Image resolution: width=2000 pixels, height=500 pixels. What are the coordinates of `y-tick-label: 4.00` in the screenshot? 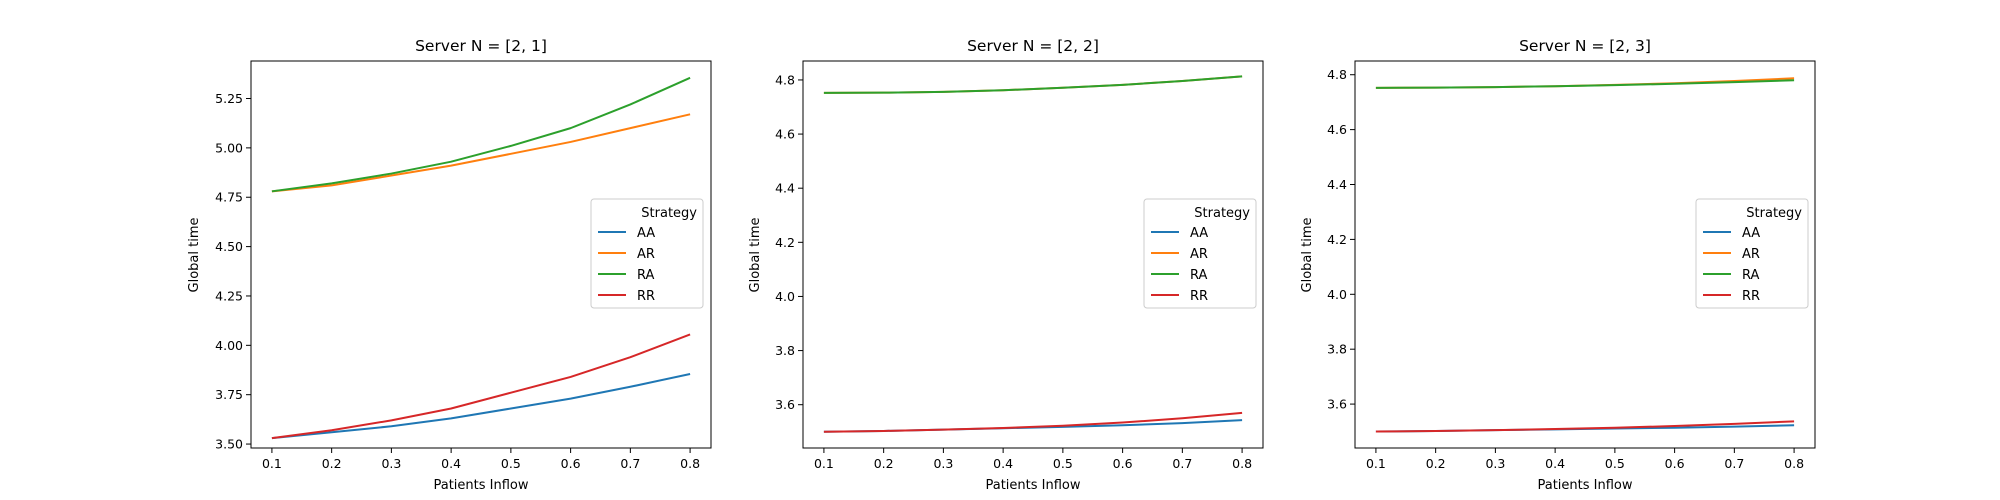 It's located at (229, 345).